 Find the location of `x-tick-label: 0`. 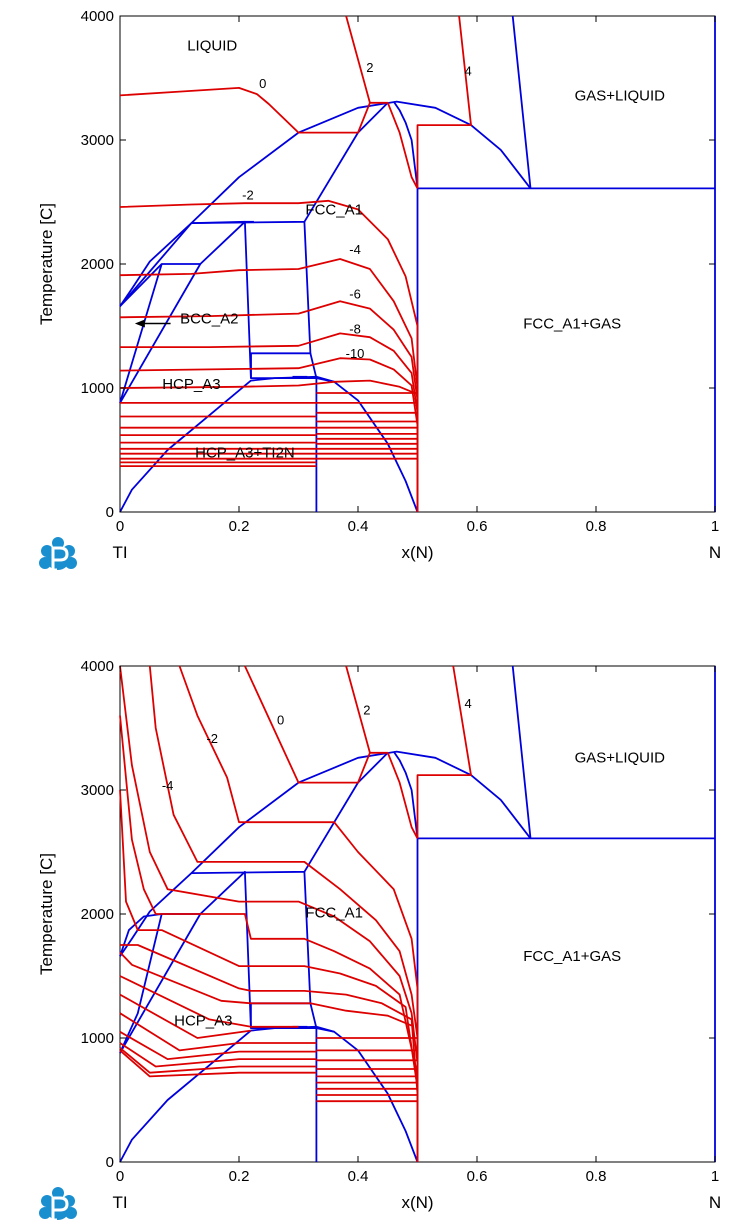

x-tick-label: 0 is located at coordinates (120, 526).